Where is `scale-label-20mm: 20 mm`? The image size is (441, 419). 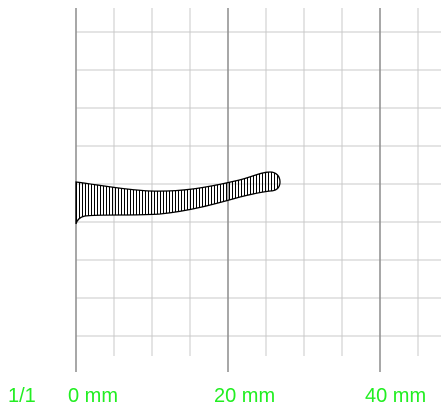
scale-label-20mm: 20 mm is located at coordinates (245, 396).